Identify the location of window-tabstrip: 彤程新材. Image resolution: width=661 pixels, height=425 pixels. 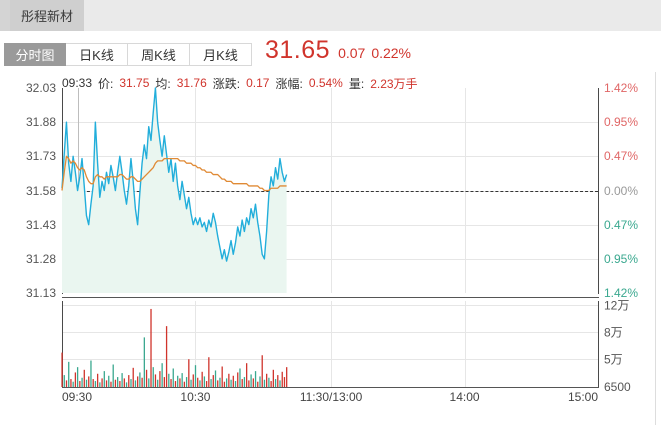
(330, 15).